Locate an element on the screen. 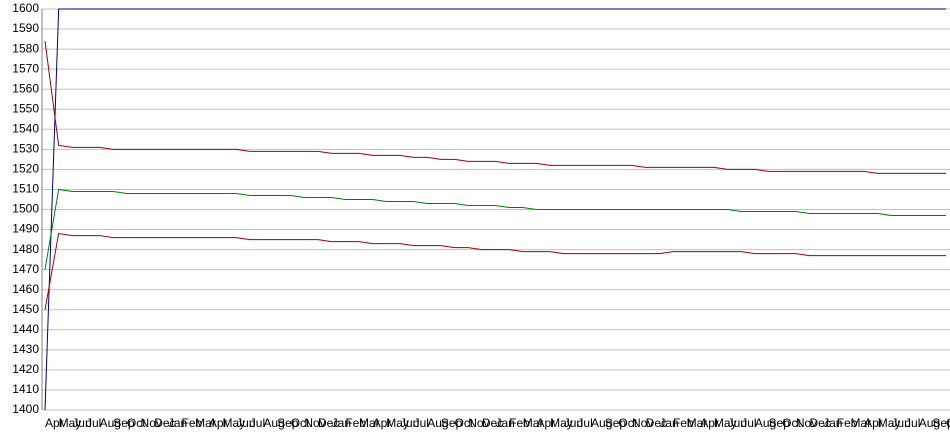 This screenshot has height=435, width=950. y-tick-label: 1520 is located at coordinates (25, 169).